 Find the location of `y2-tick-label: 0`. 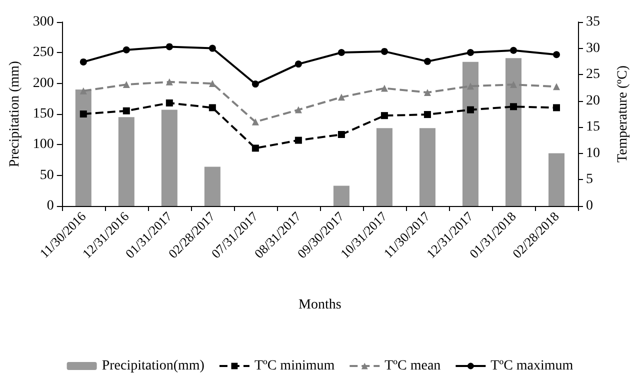

y2-tick-label: 0 is located at coordinates (589, 206).